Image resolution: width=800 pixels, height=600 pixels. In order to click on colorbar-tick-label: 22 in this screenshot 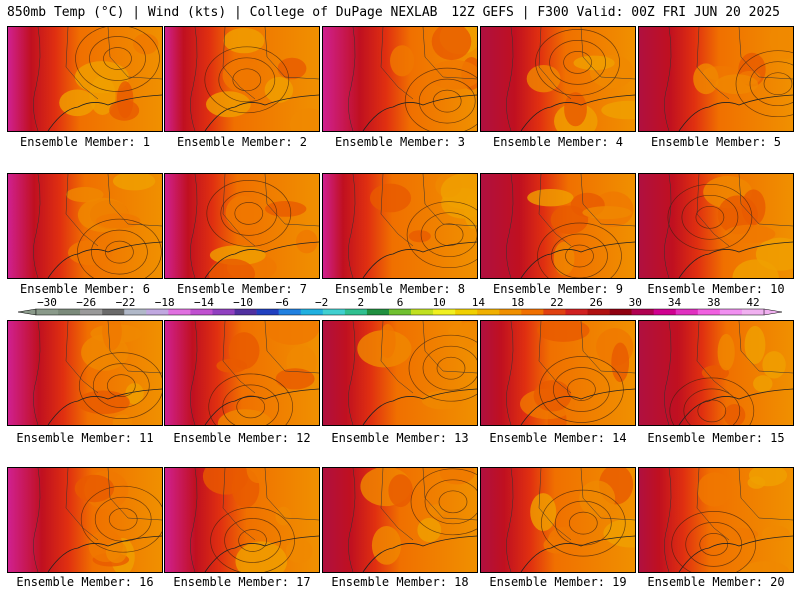, I will do `click(556, 302)`.